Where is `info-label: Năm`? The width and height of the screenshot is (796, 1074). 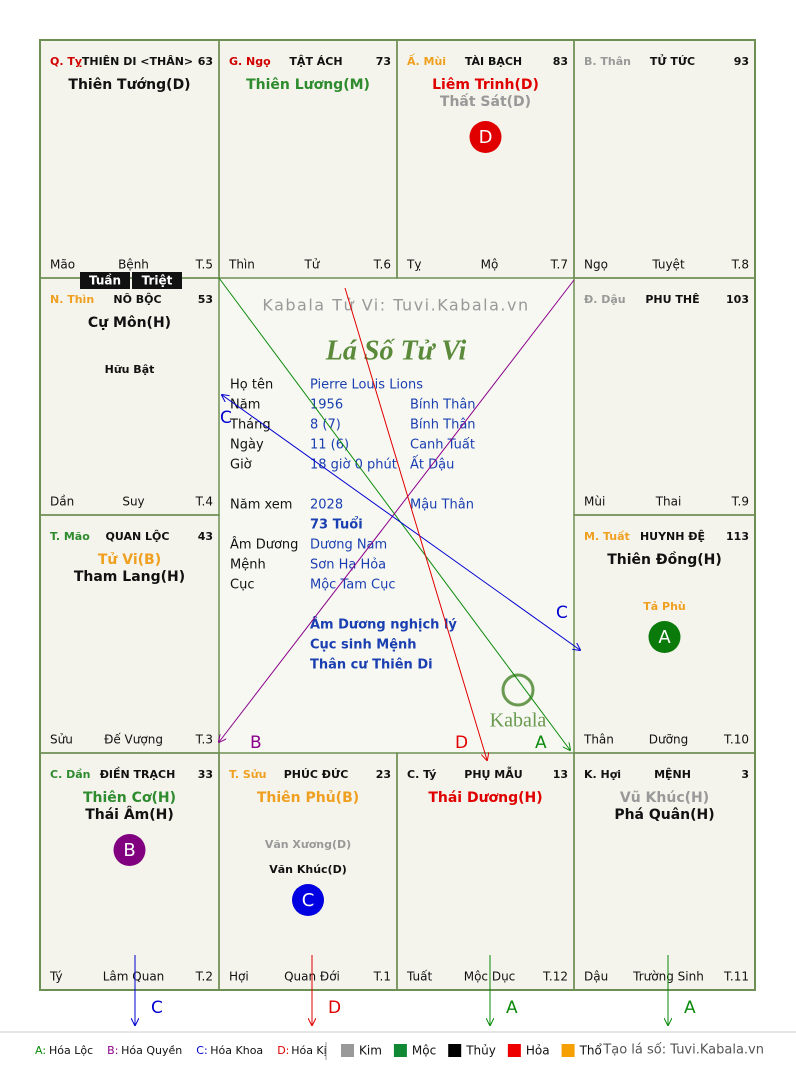 info-label: Năm is located at coordinates (245, 405).